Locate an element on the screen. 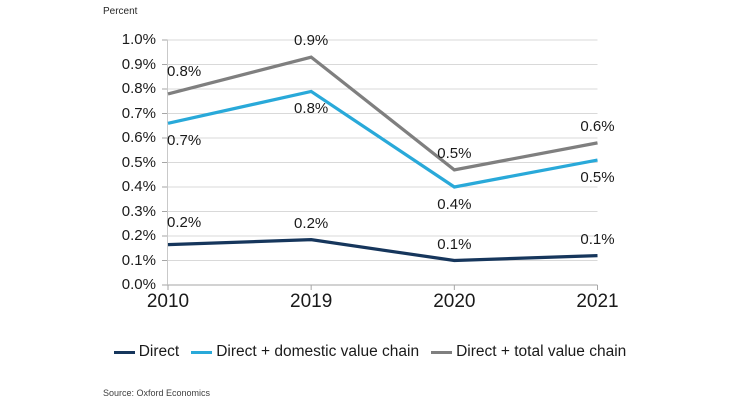 The width and height of the screenshot is (740, 413). y-tick-label: 0.1% is located at coordinates (138, 260).